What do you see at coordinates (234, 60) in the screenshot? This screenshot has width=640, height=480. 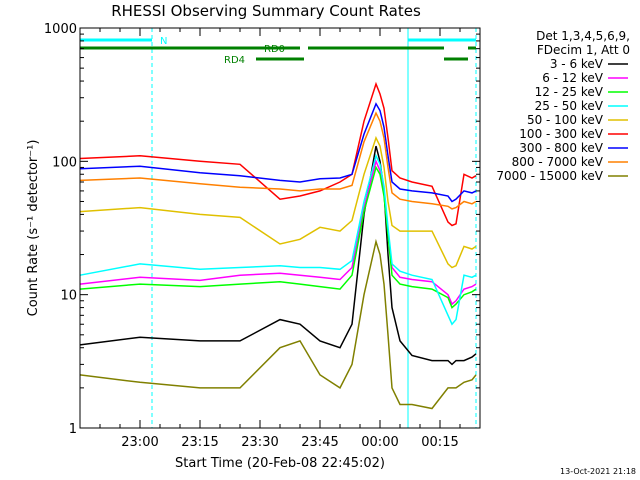 I see `state-bar-label-rd4: RD4` at bounding box center [234, 60].